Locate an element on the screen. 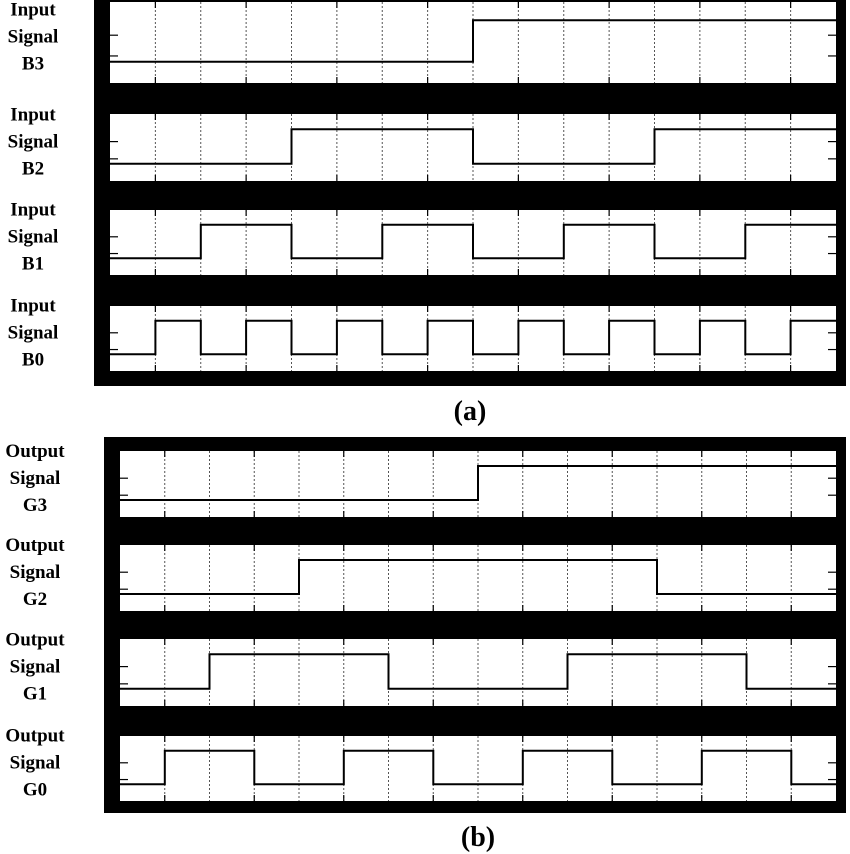 This screenshot has height=854, width=850. panel-caption: (b) is located at coordinates (478, 837).